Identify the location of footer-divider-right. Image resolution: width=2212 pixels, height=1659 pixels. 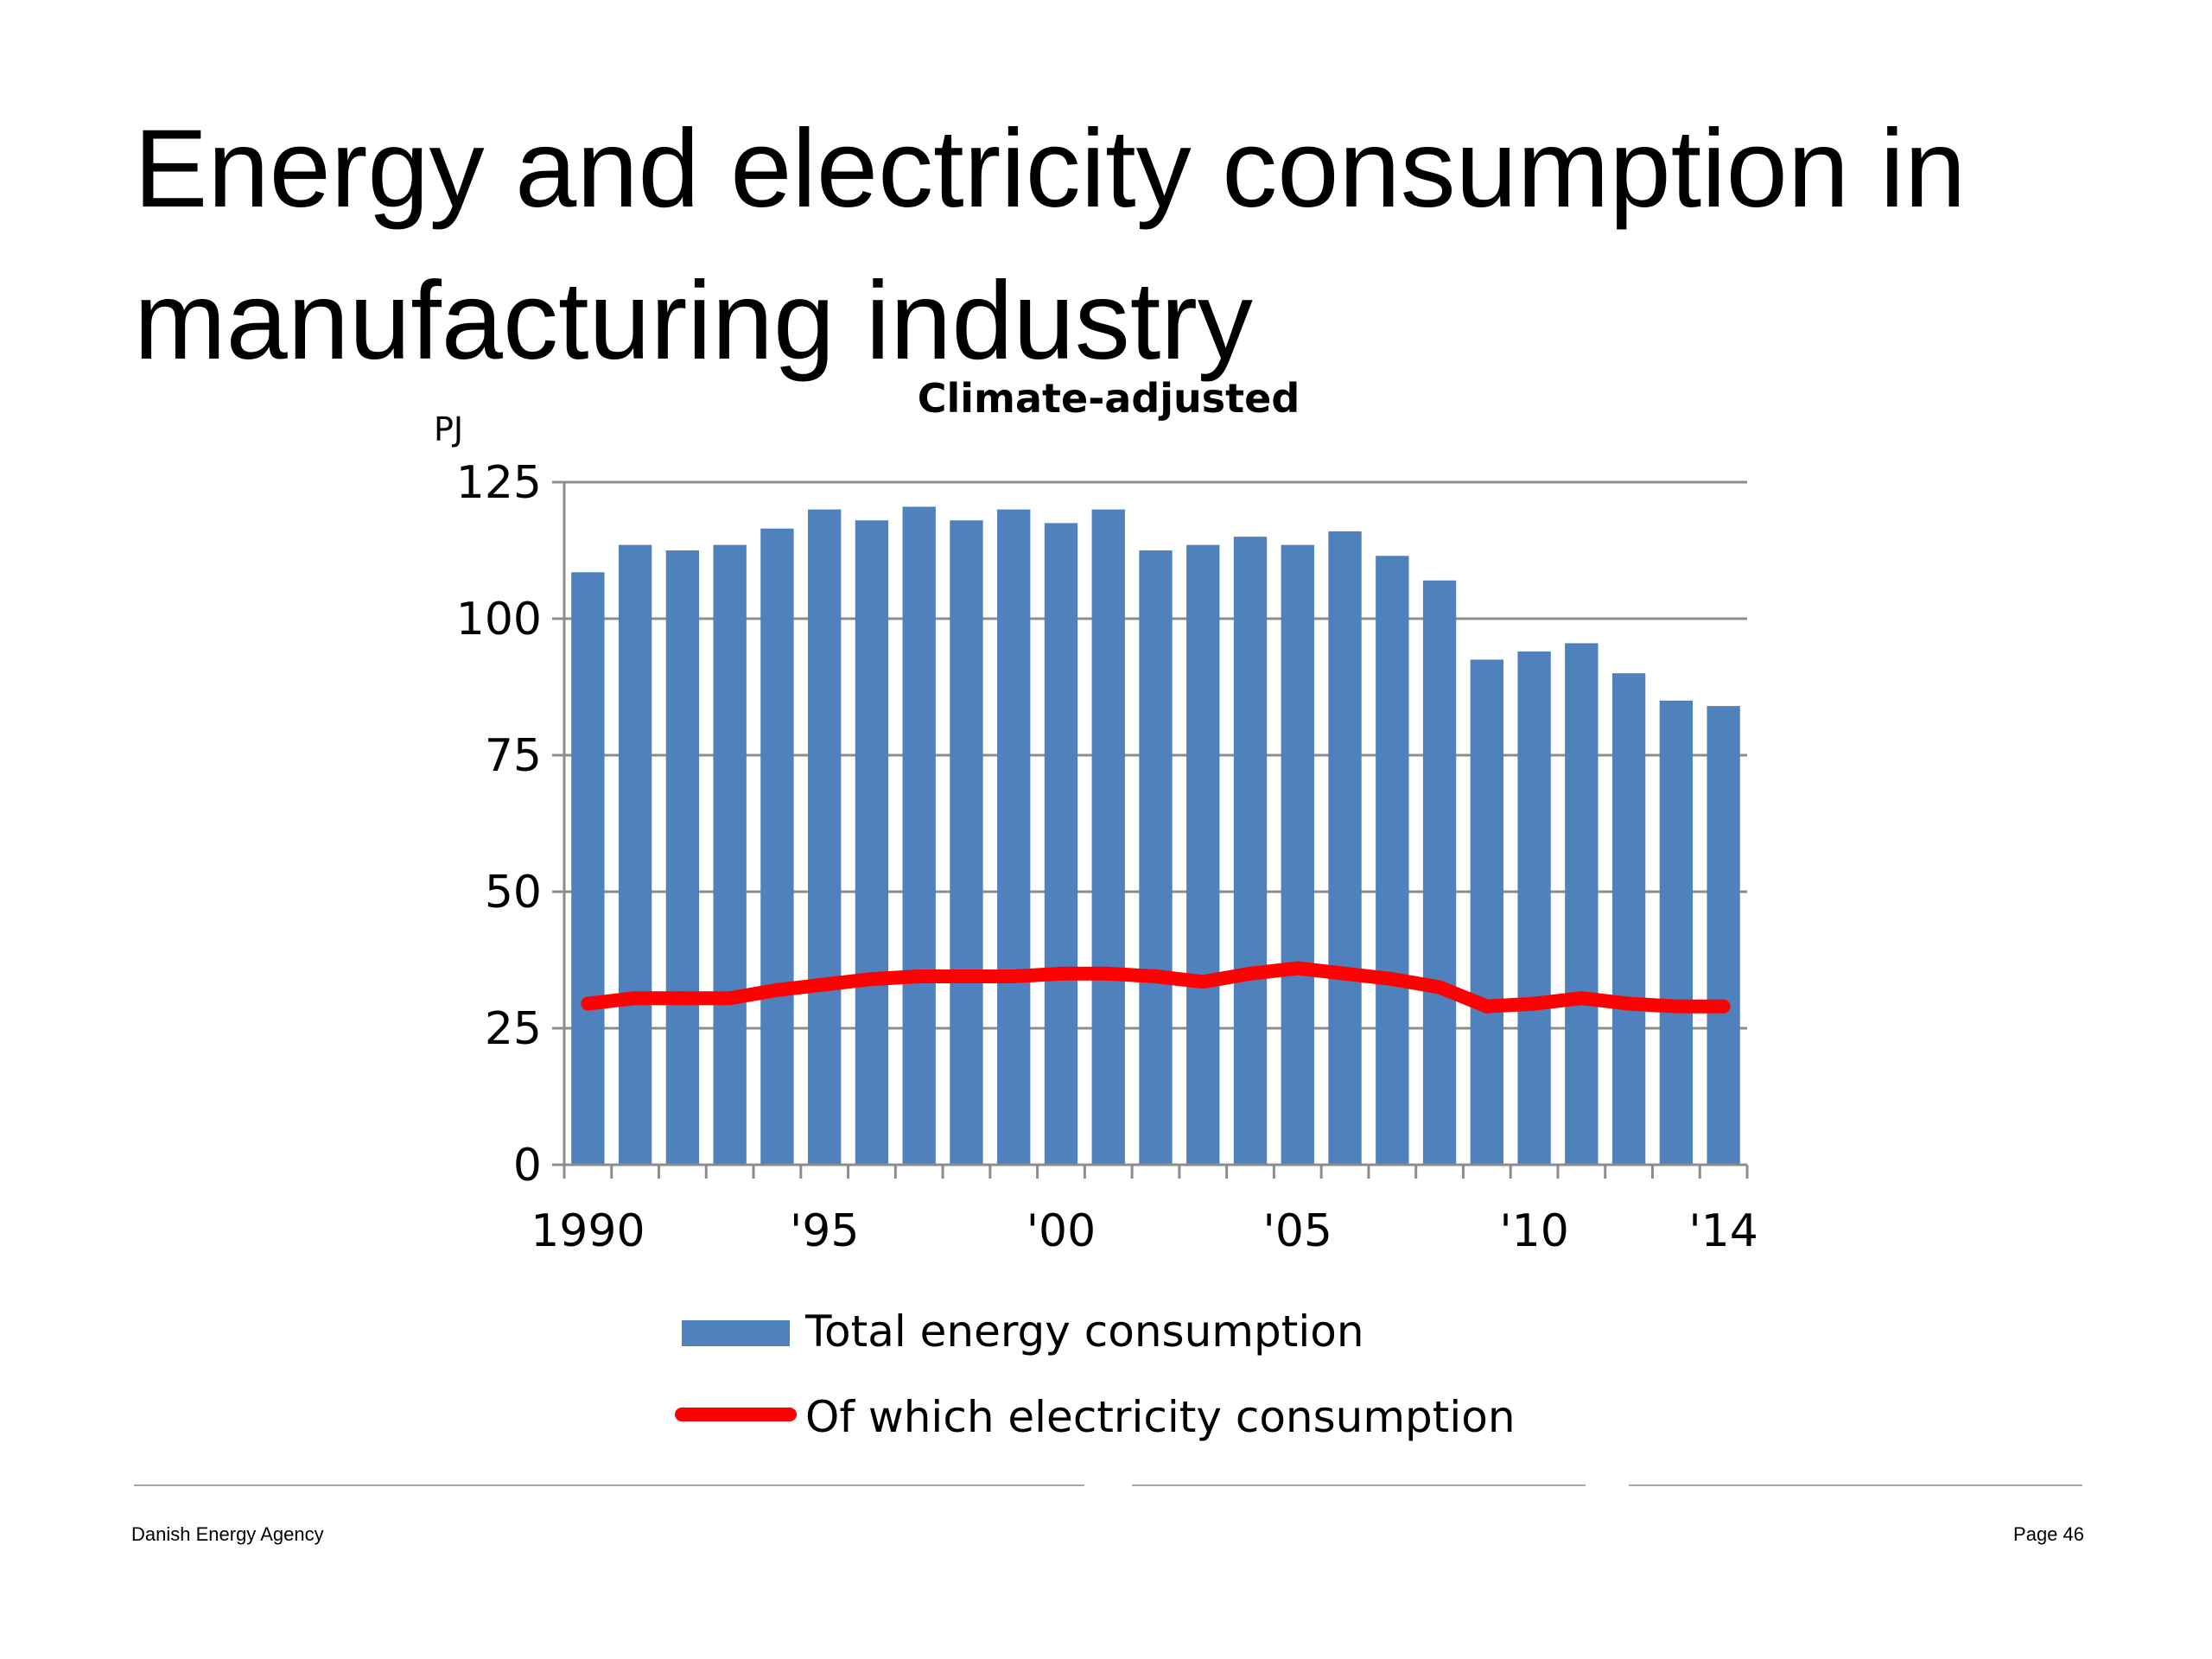
(1855, 1485).